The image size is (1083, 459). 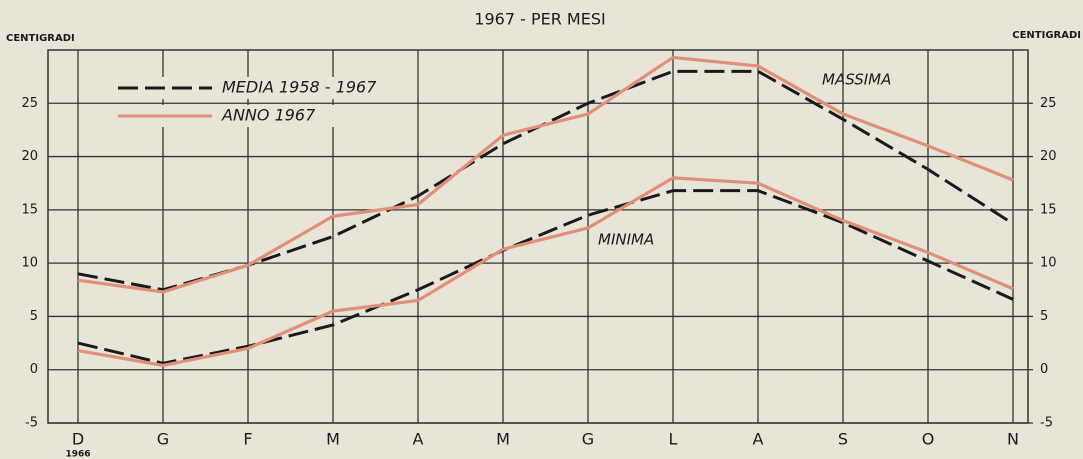 What do you see at coordinates (1046, 35) in the screenshot?
I see `y2-axis-label: CENTIGRADI` at bounding box center [1046, 35].